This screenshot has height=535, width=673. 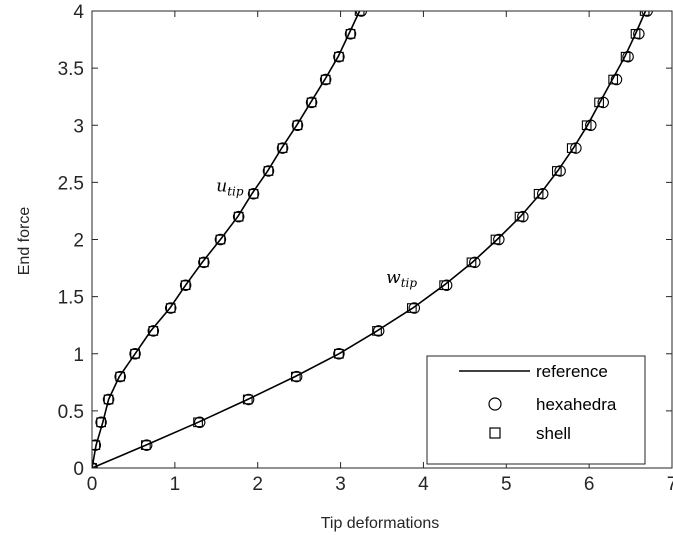 I want to click on x-tick-label: 5, so click(x=506, y=484).